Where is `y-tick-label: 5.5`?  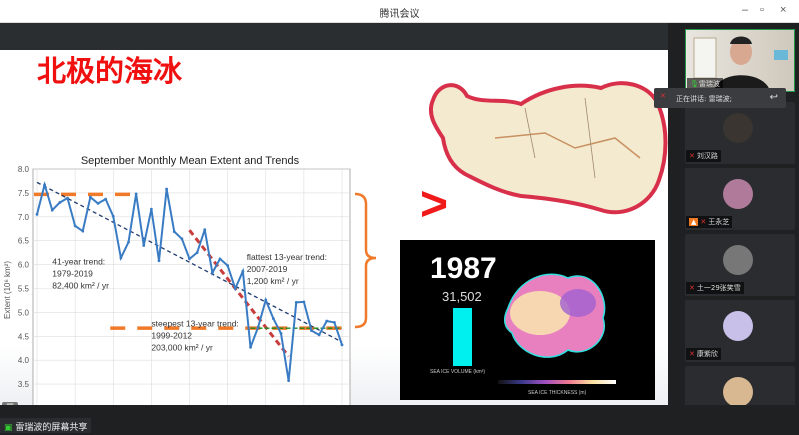
y-tick-label: 5.5 is located at coordinates (24, 289).